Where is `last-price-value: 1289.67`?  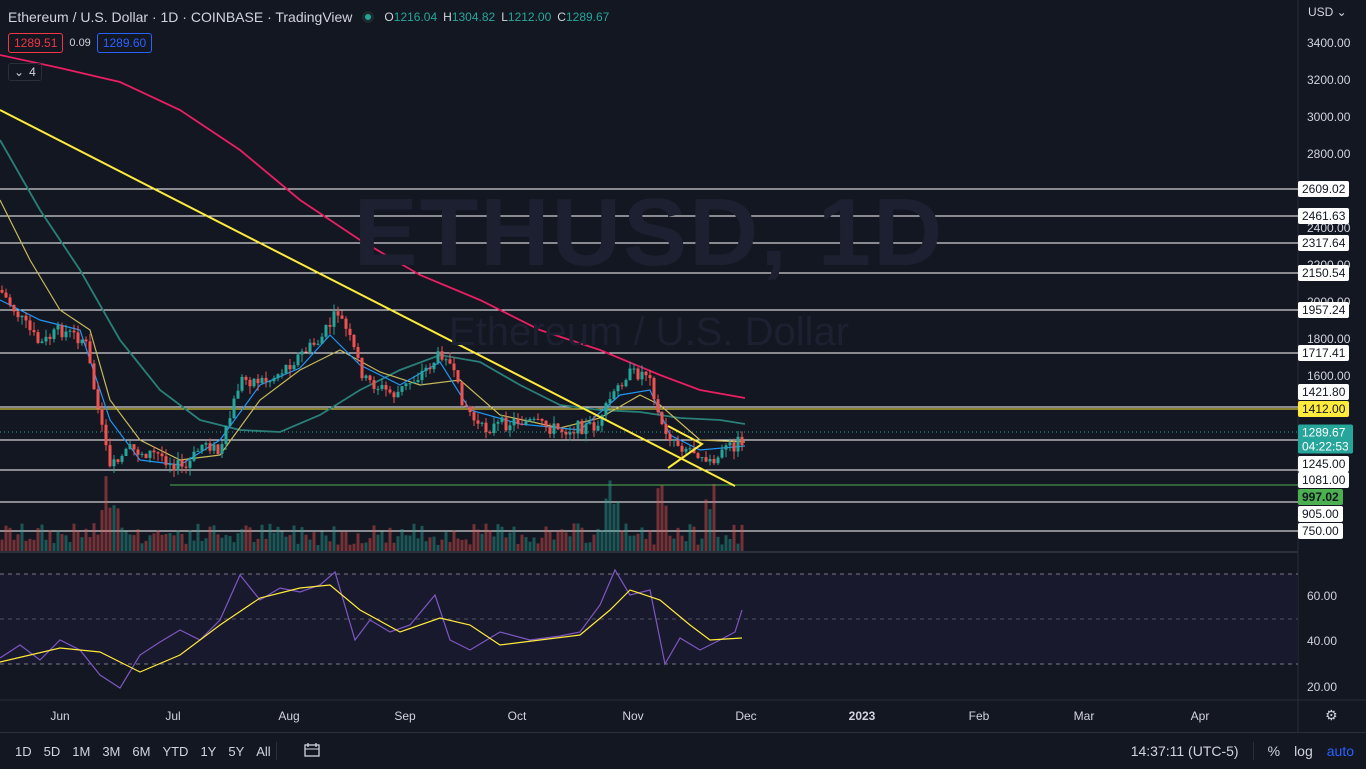 last-price-value: 1289.67 is located at coordinates (1324, 432).